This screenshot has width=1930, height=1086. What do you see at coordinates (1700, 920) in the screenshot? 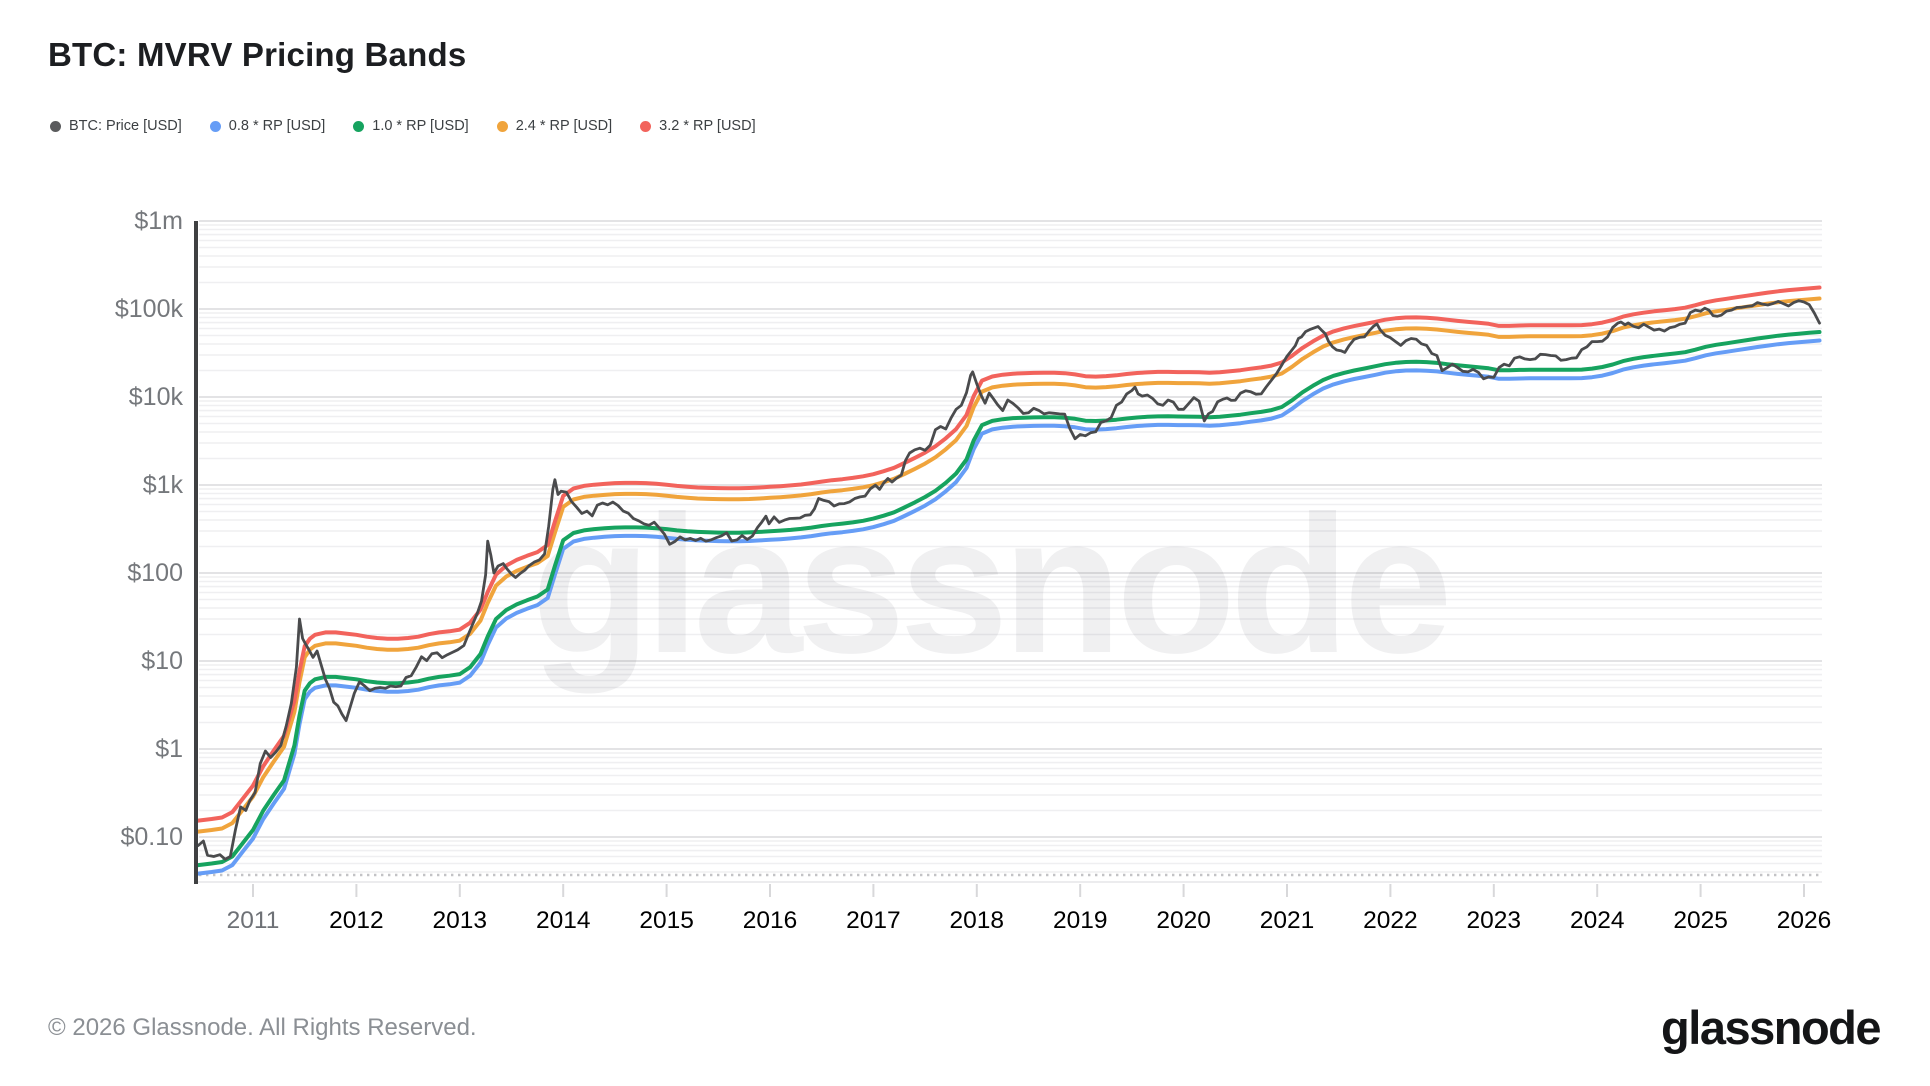
I see `x-axis-label: 2025` at bounding box center [1700, 920].